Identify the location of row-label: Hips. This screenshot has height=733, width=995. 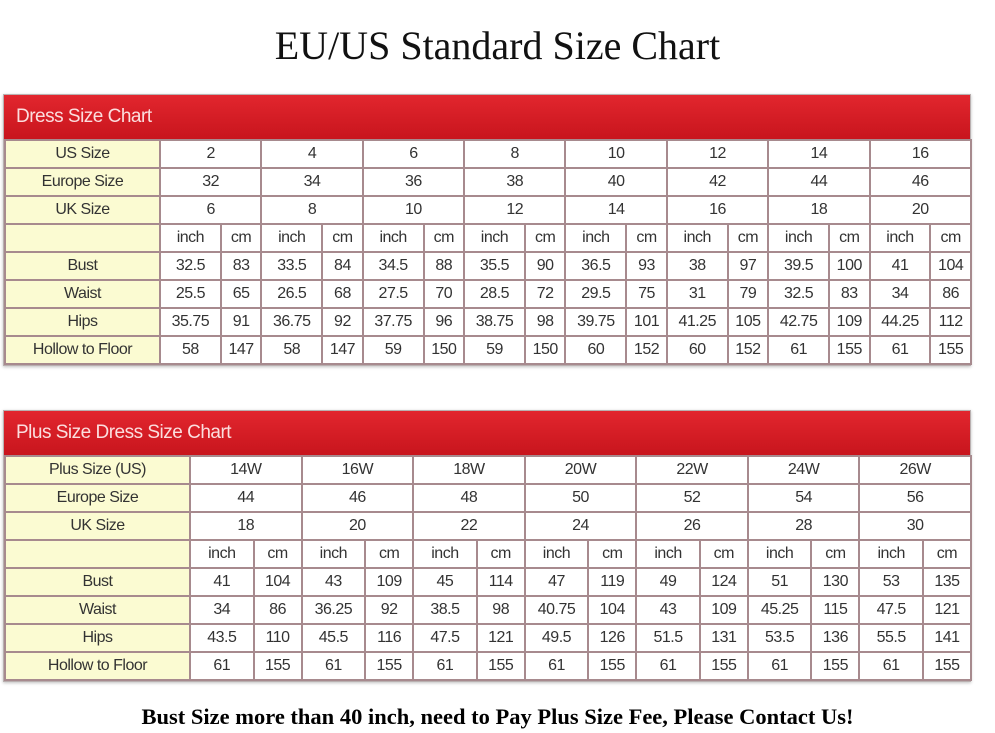
(82, 322).